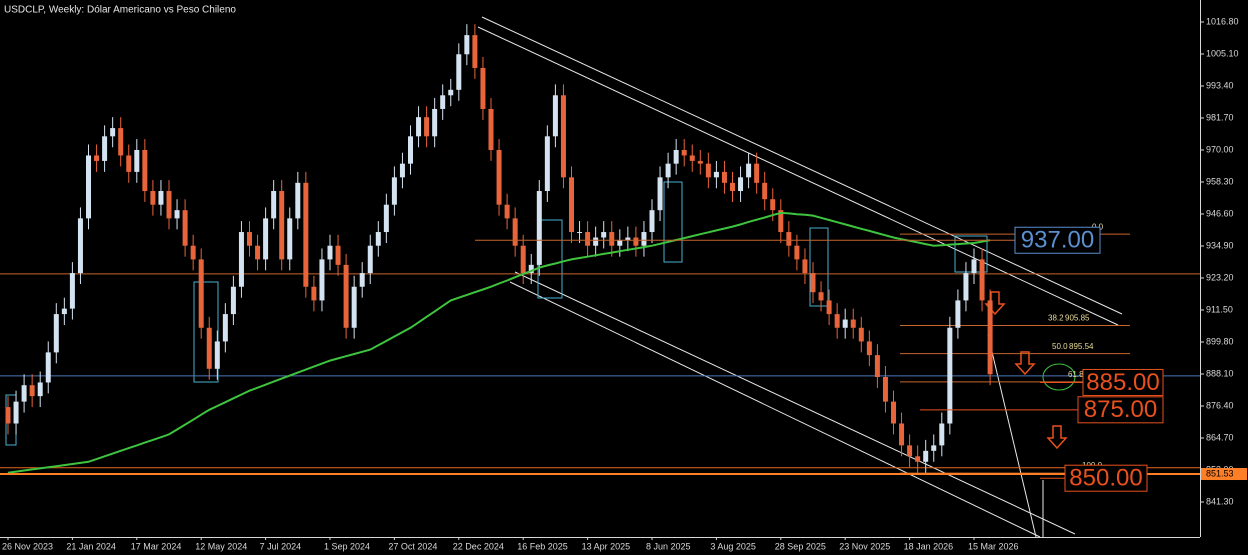 The image size is (1248, 555). I want to click on y-tick-label: 864.70, so click(1220, 437).